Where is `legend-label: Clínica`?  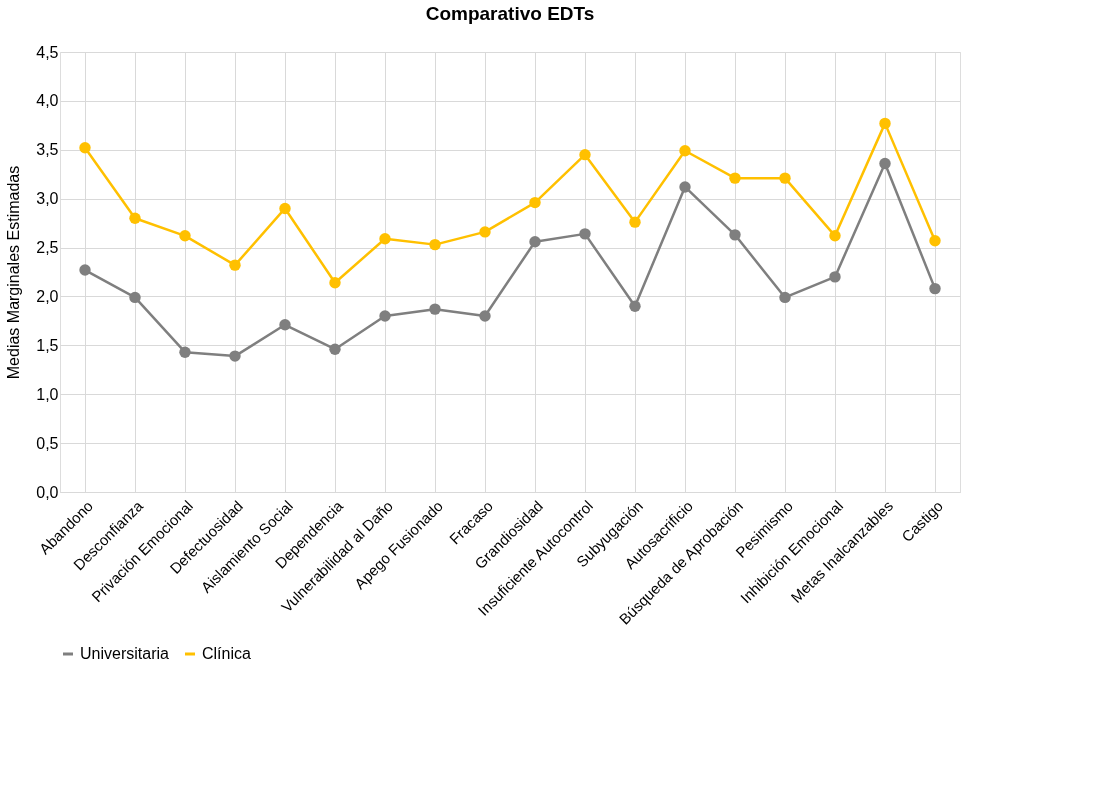
legend-label: Clínica is located at coordinates (227, 653).